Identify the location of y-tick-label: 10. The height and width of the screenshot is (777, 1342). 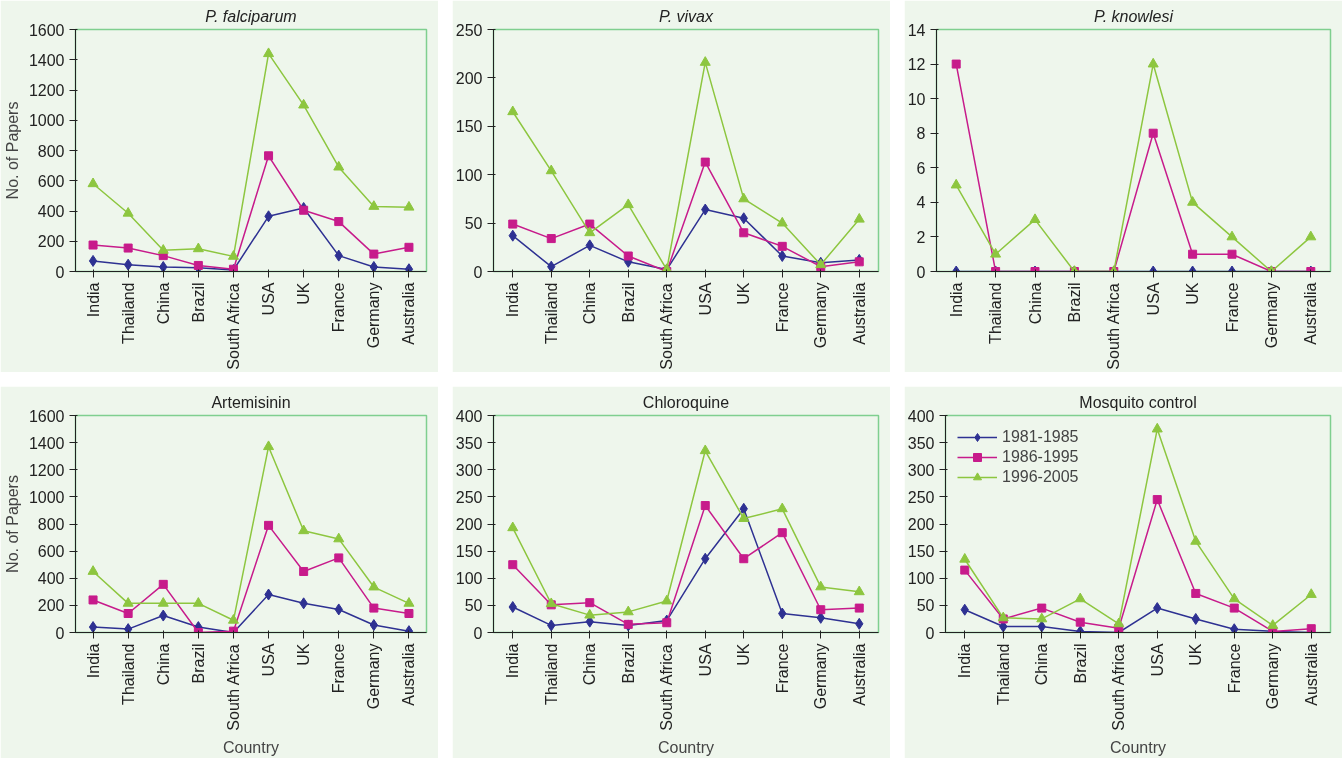
(916, 99).